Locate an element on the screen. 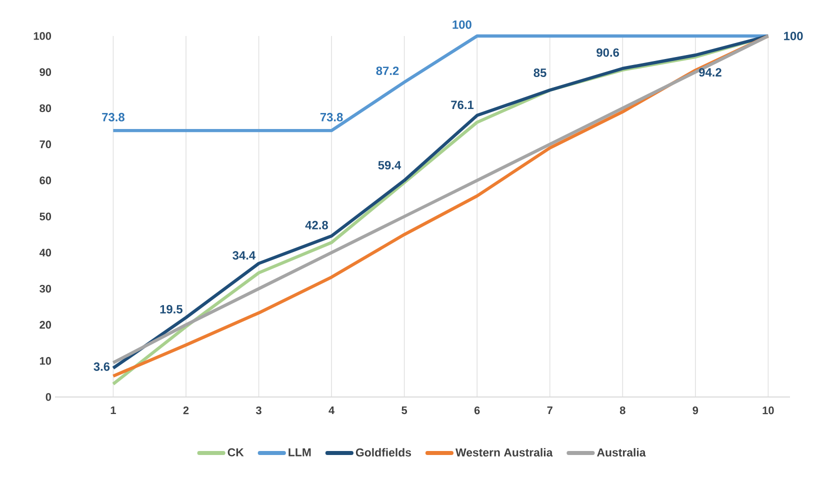 The image size is (818, 498). x-tick-label: 4 is located at coordinates (331, 410).